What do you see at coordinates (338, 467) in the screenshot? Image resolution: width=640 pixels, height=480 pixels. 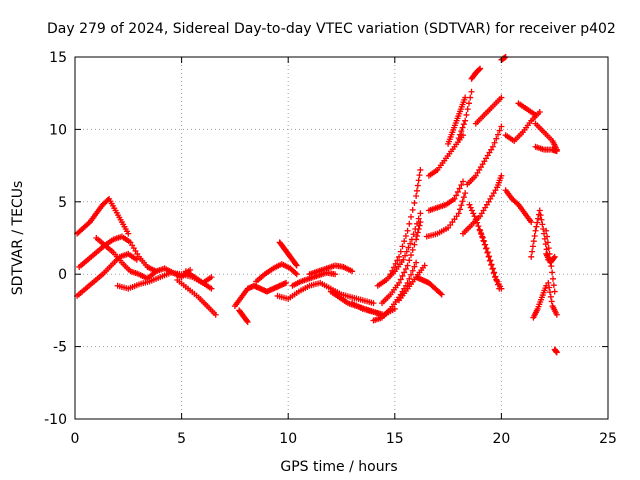 I see `x-axis-title: GPS time / hours` at bounding box center [338, 467].